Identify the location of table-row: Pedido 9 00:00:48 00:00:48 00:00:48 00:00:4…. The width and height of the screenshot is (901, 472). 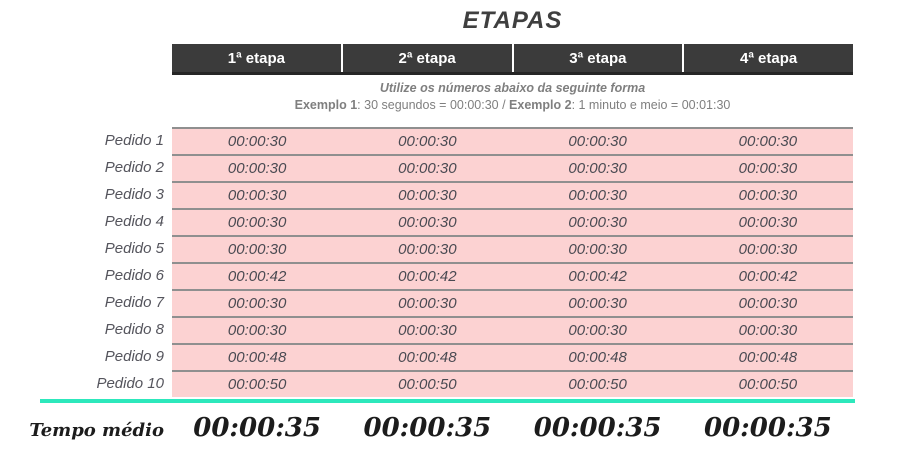
(450, 356).